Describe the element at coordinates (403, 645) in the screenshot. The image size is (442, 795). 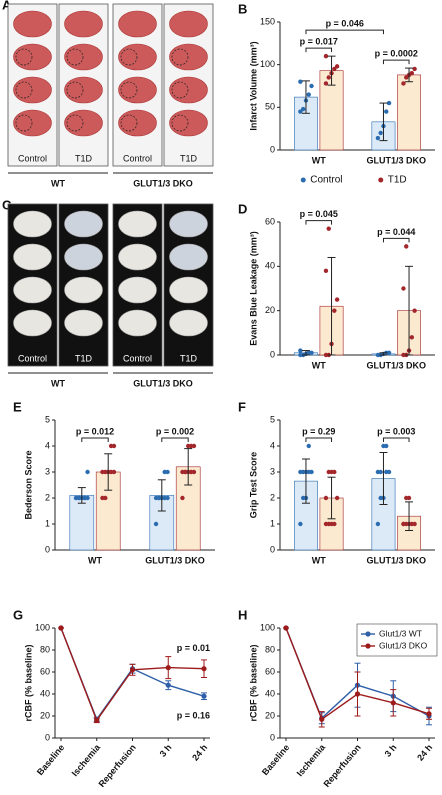
I see `legend-label: Glut1/3 DKO` at that location.